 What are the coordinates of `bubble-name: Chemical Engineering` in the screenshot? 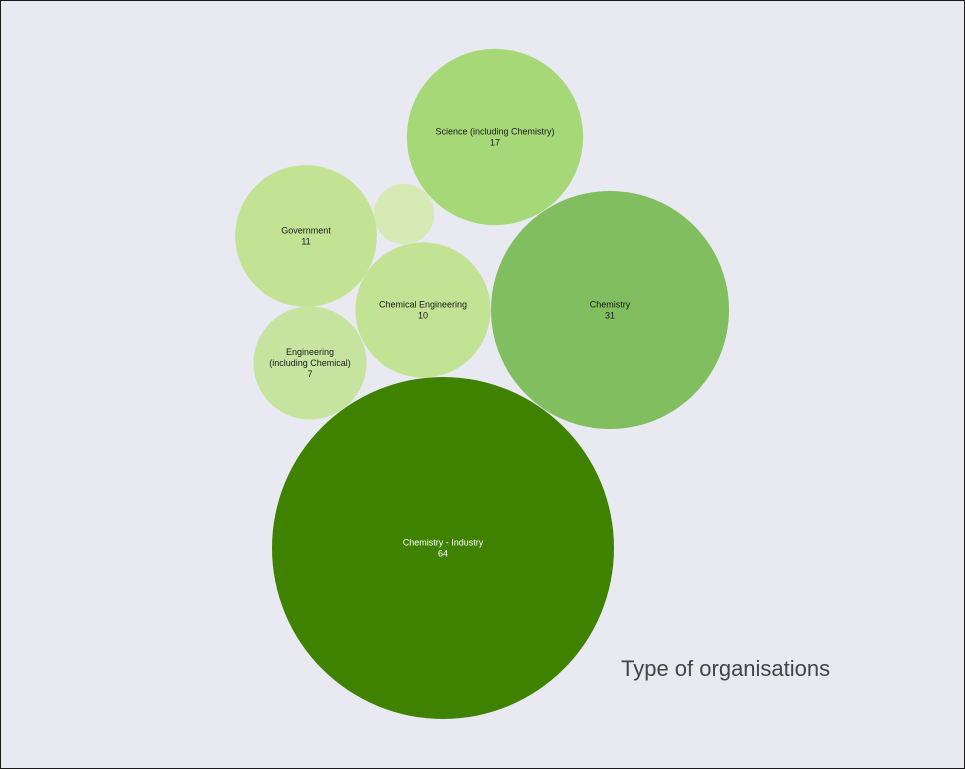 It's located at (423, 305).